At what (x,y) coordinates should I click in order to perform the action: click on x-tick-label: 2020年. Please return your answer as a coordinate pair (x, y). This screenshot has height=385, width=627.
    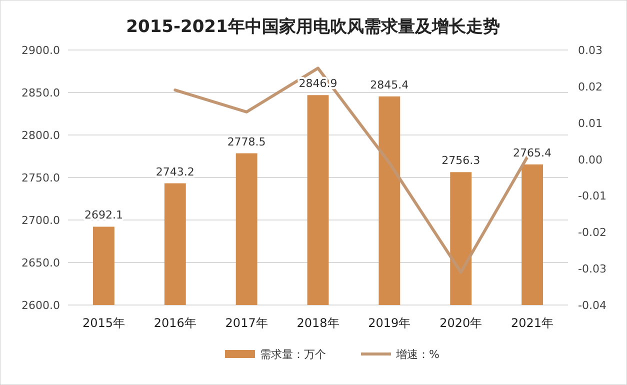
    Looking at the image, I should click on (461, 323).